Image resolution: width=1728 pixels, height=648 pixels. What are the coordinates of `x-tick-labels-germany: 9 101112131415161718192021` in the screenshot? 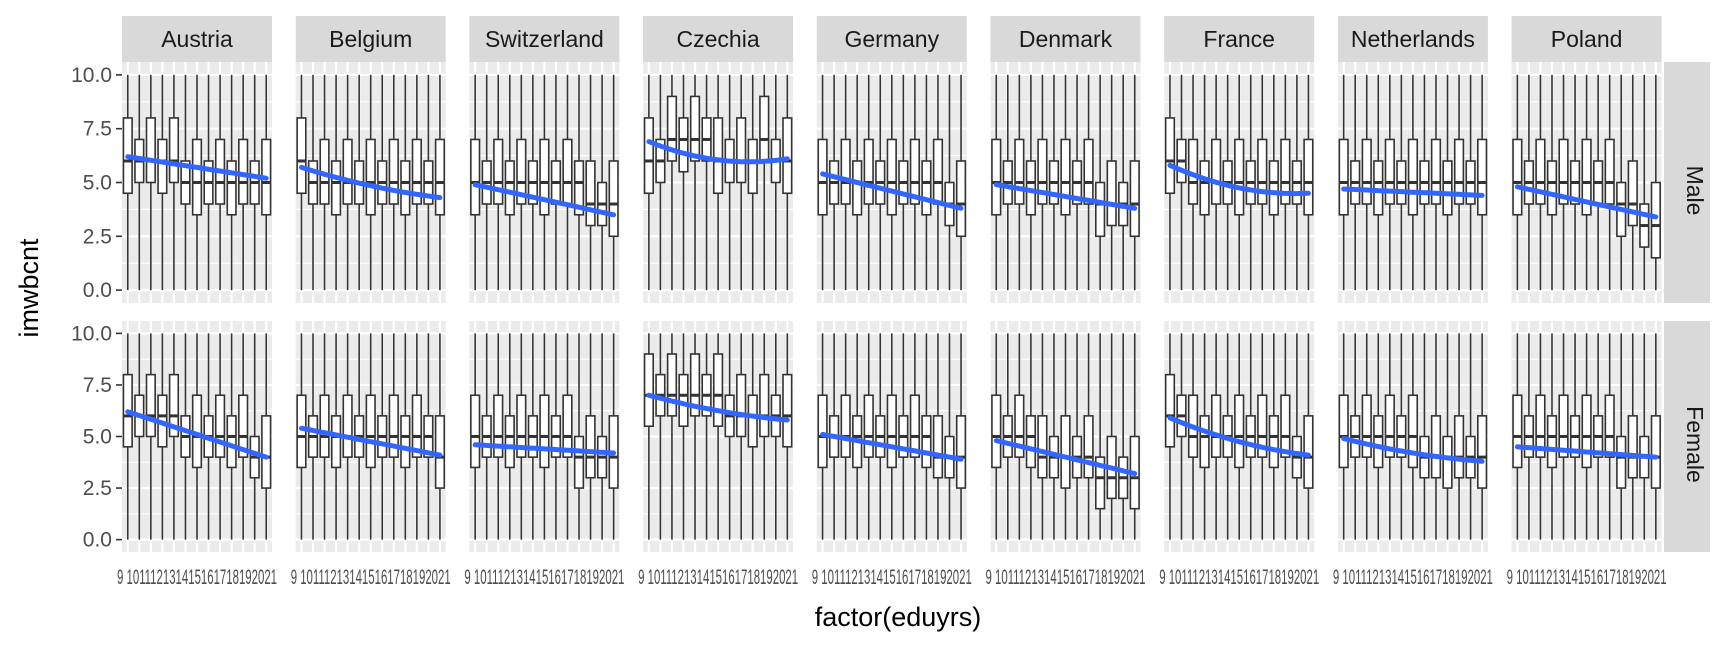 It's located at (892, 577).